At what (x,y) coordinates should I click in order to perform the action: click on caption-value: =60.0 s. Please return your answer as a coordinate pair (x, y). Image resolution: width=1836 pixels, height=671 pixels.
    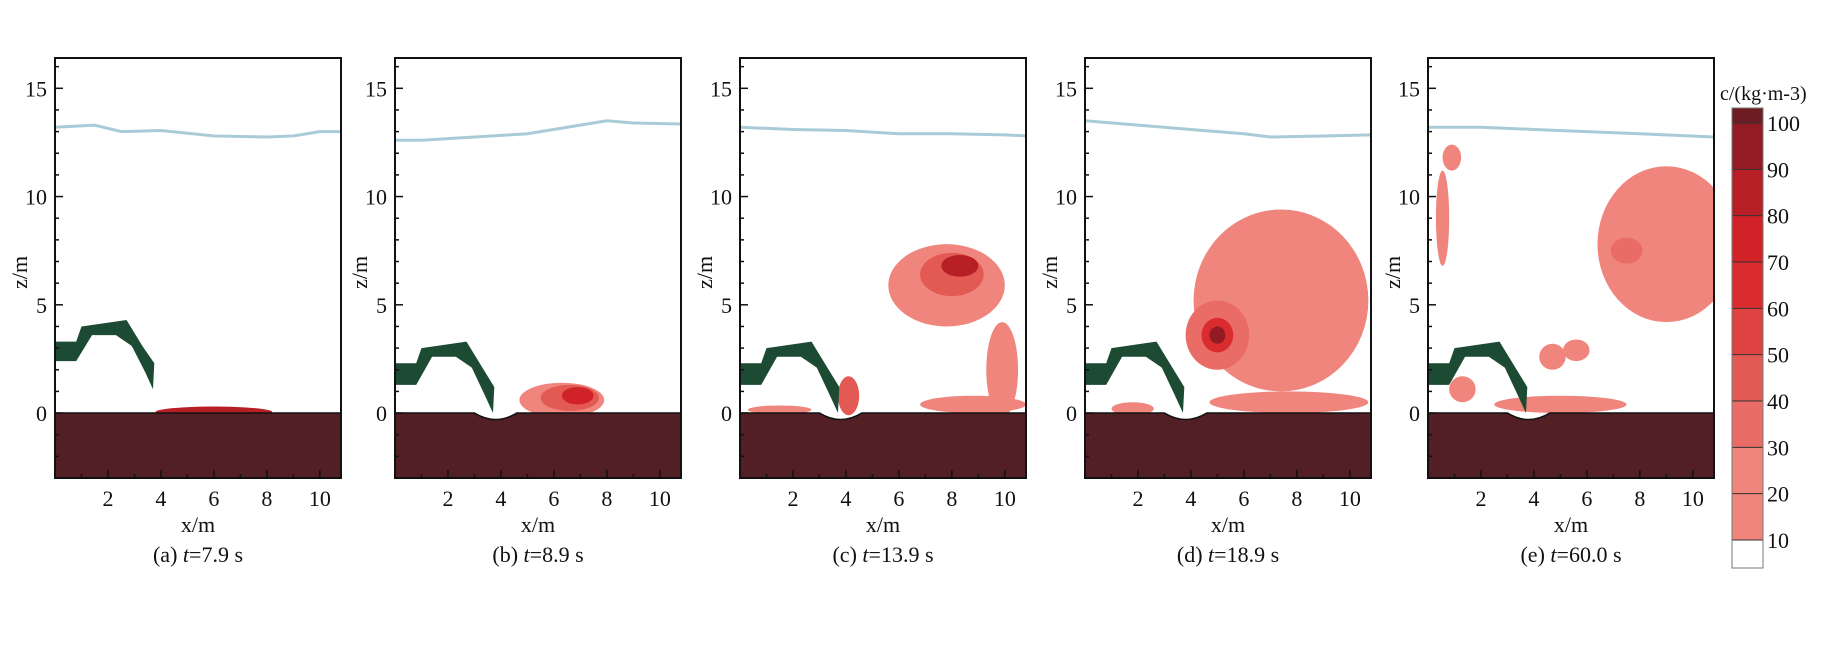
    Looking at the image, I should click on (1589, 554).